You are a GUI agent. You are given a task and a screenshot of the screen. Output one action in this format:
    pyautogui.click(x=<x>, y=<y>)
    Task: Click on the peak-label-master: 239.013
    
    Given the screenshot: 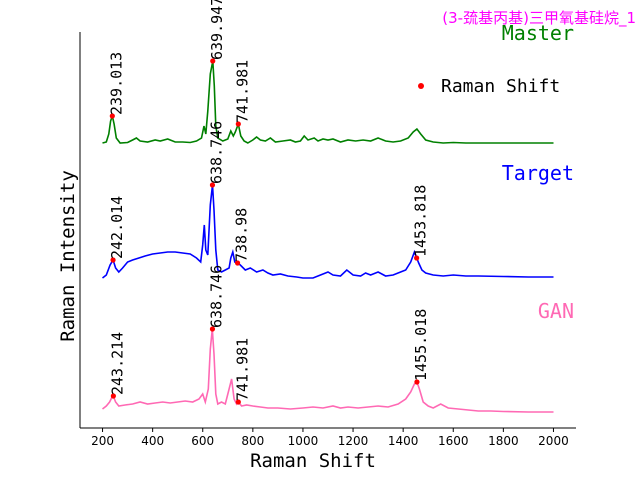 What is the action you would take?
    pyautogui.click(x=116, y=83)
    